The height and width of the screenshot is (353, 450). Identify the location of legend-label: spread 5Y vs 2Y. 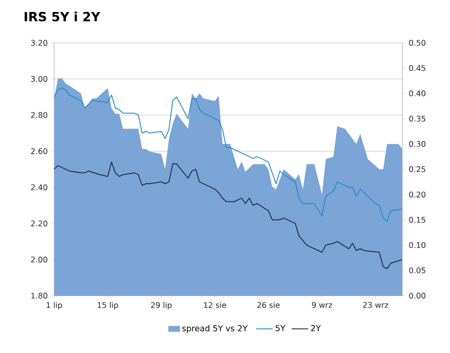
(215, 329).